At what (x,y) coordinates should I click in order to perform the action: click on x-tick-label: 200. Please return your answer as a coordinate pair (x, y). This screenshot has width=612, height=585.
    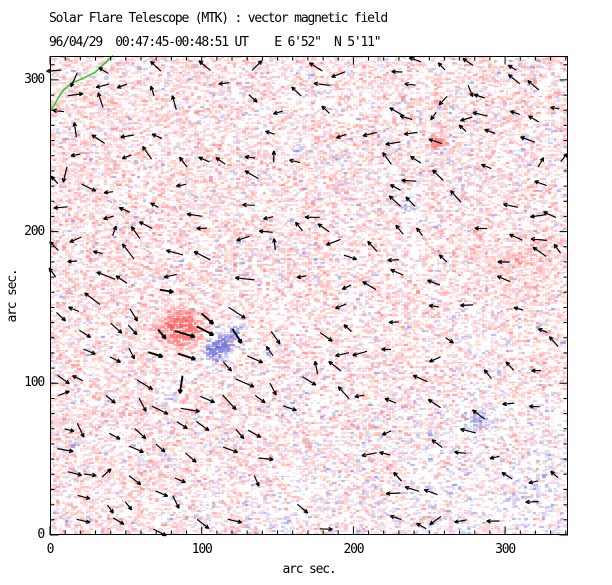
    Looking at the image, I should click on (353, 549).